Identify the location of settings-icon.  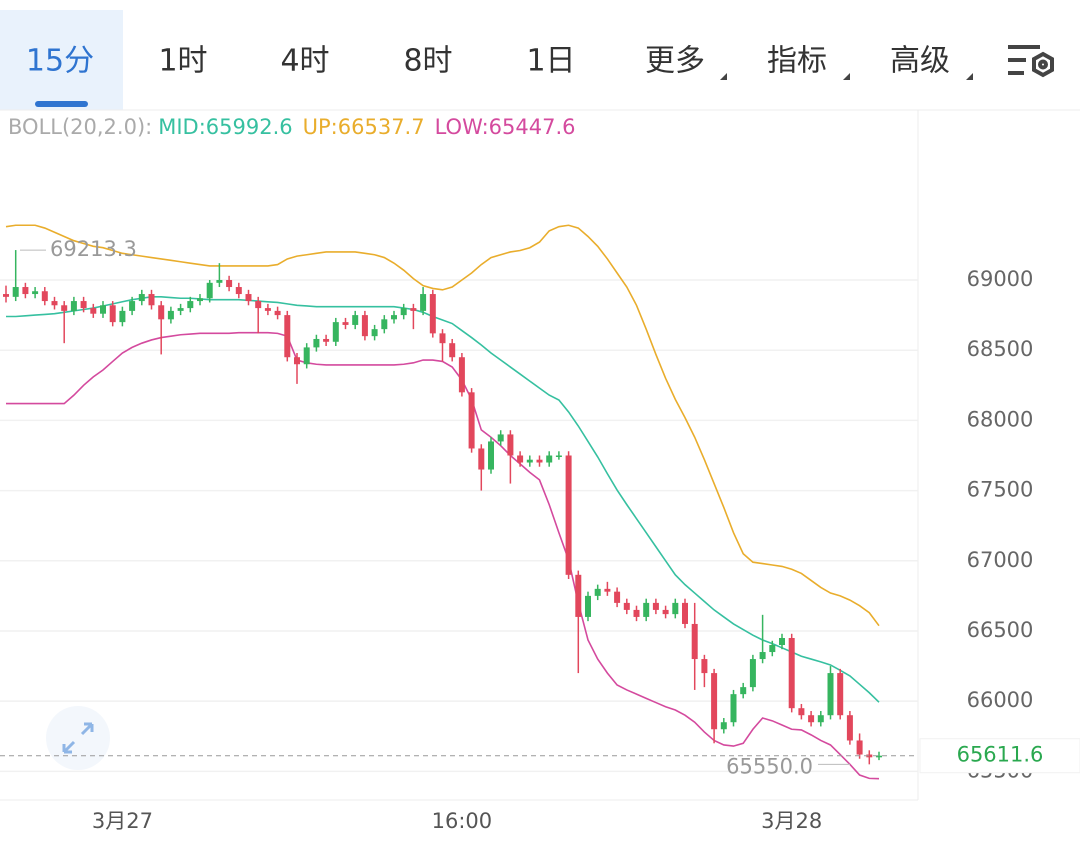
(1031, 61).